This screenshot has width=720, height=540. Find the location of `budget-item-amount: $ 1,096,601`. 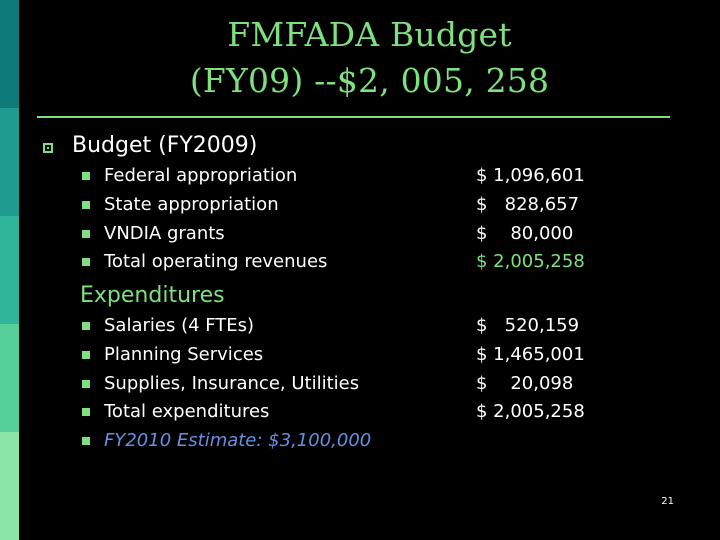

budget-item-amount: $ 1,096,601 is located at coordinates (530, 175).